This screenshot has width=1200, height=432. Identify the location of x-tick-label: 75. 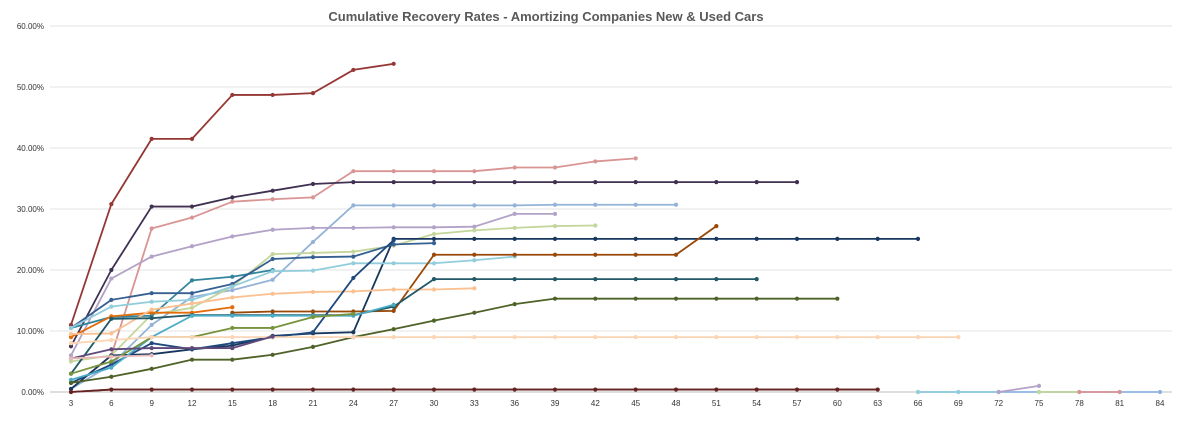
(1039, 403).